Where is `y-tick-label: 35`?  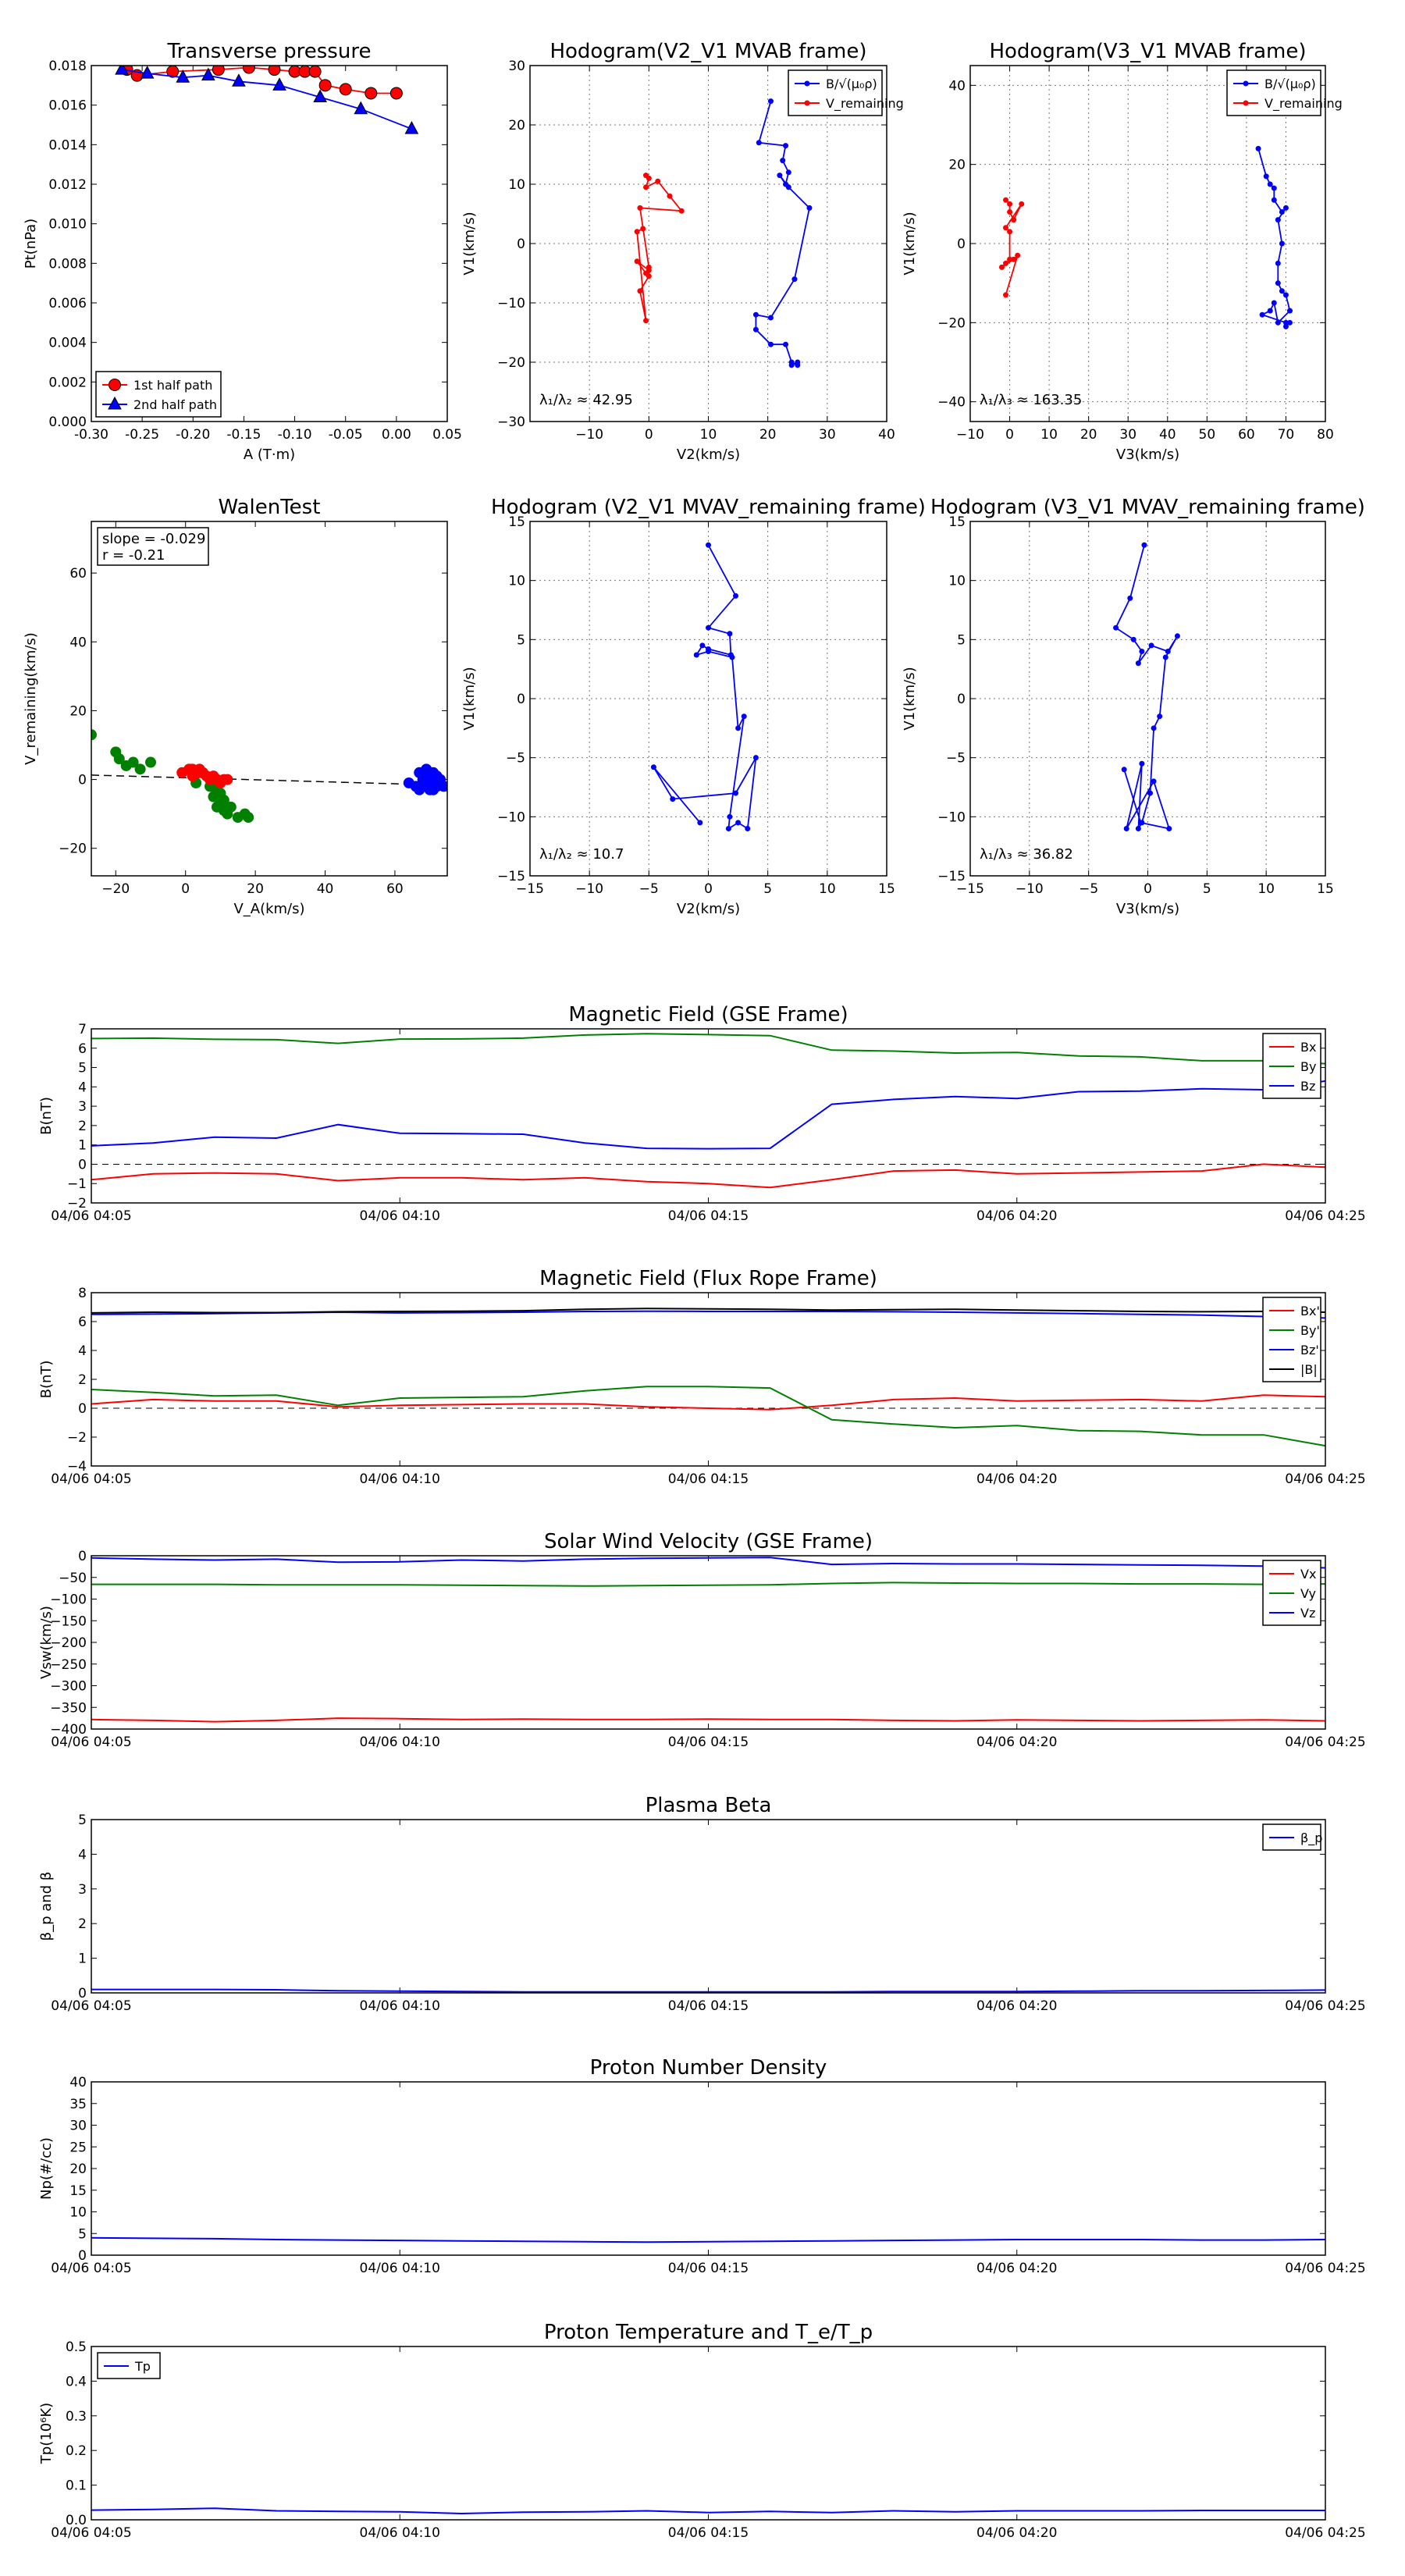 y-tick-label: 35 is located at coordinates (78, 2104).